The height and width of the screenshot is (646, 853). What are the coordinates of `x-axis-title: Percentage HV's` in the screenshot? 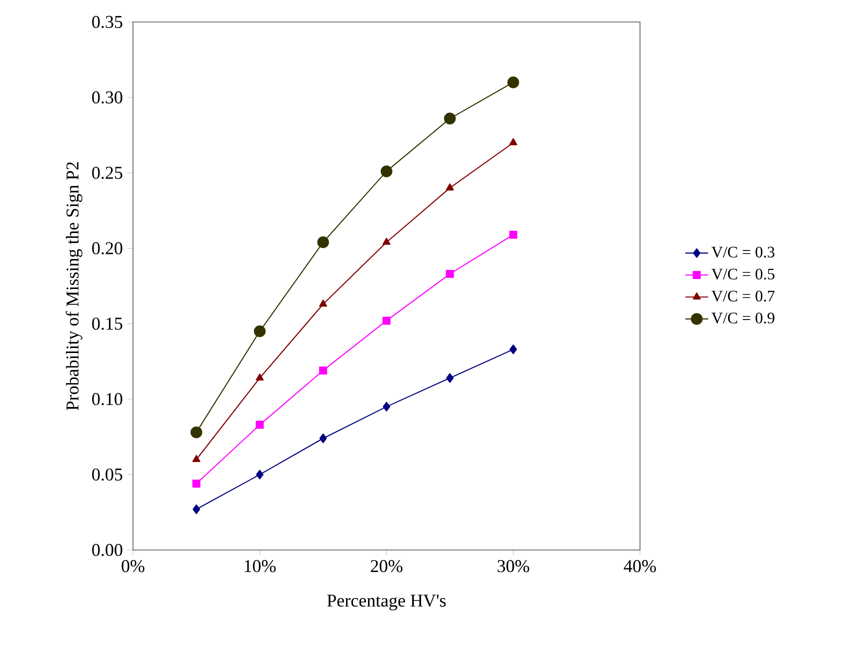 It's located at (386, 602).